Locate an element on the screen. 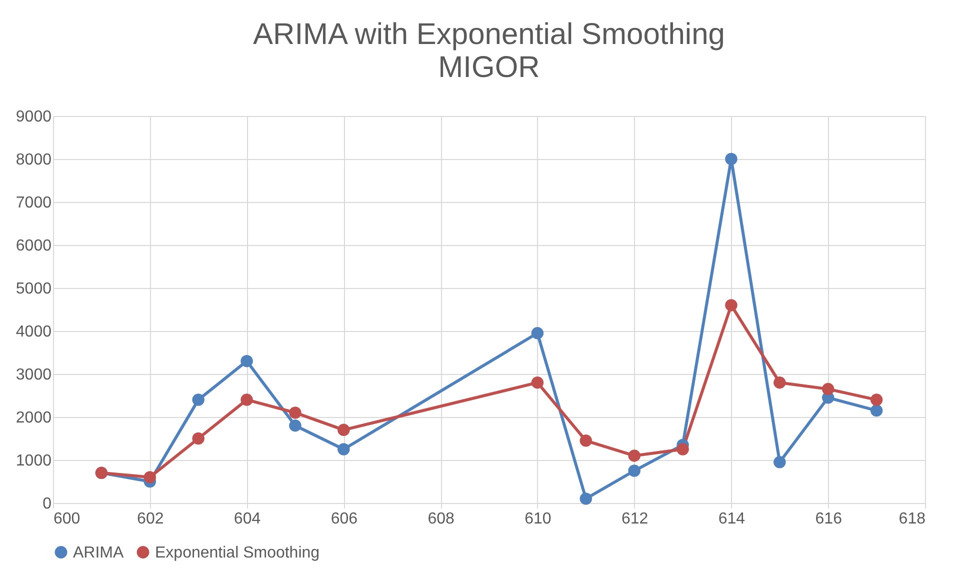  legend-label: Exponential Smoothing is located at coordinates (237, 553).